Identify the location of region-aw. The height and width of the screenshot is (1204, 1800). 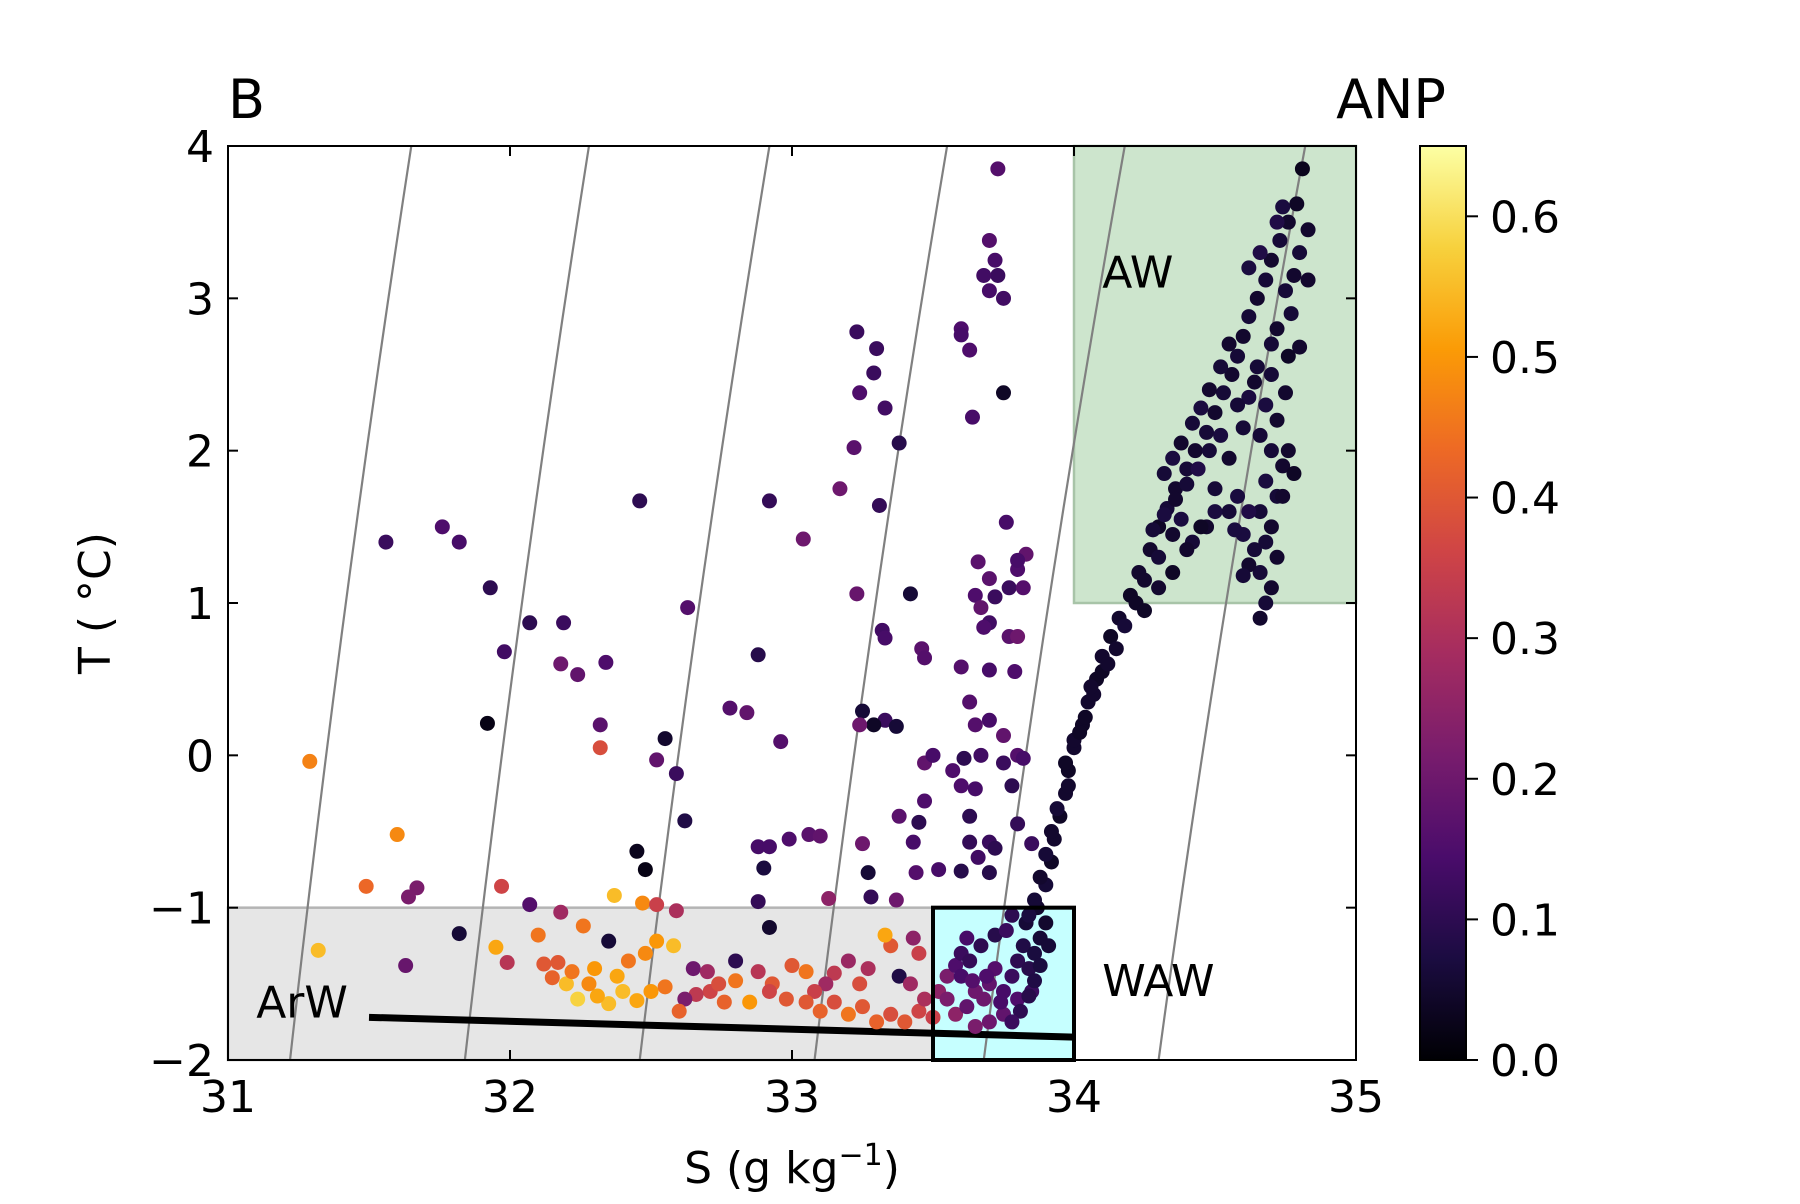
(1215, 374).